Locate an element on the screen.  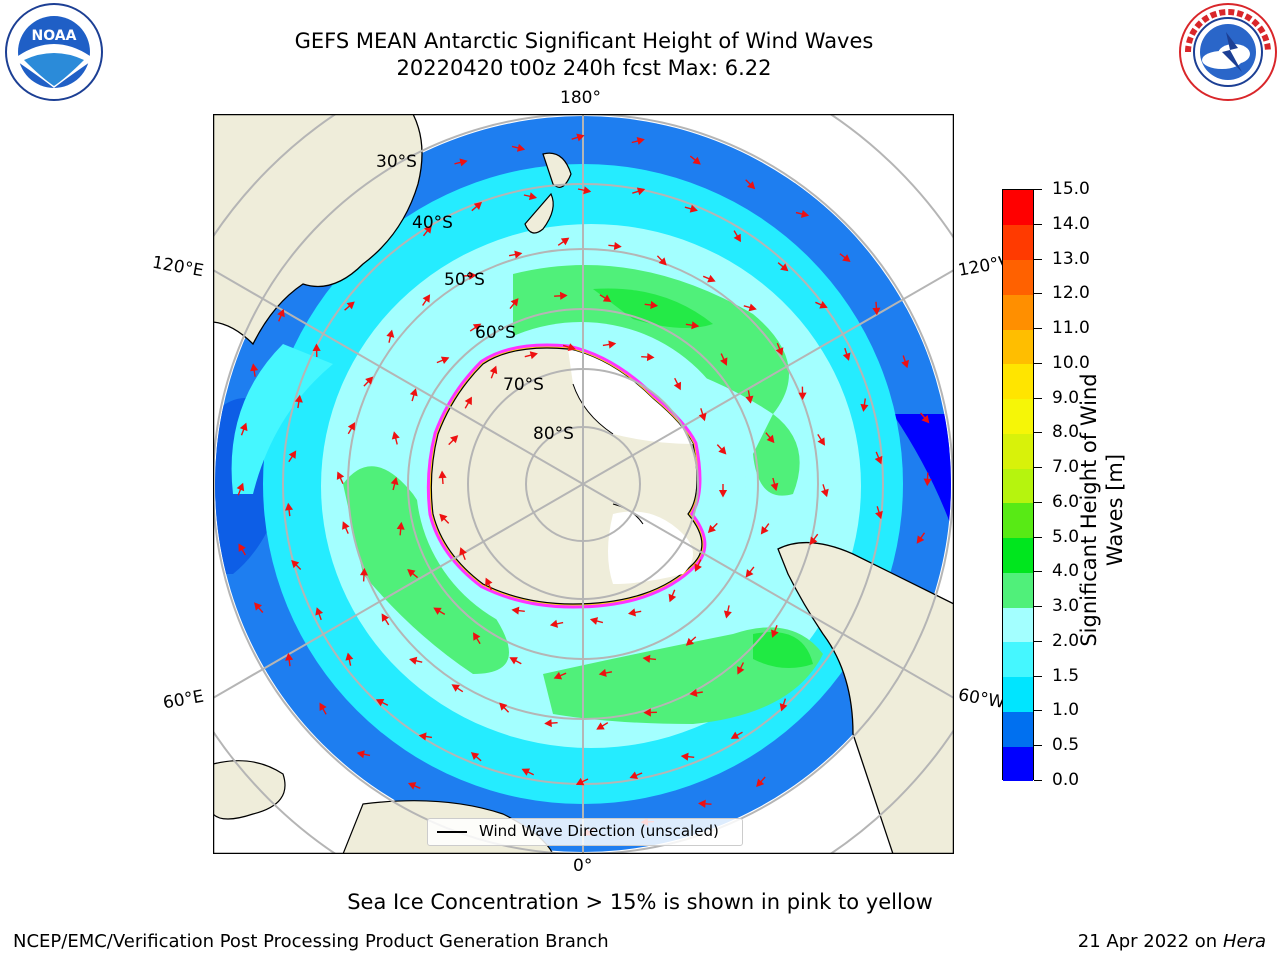
colorbar-title-line1: Significant Height of Wind is located at coordinates (1089, 510).